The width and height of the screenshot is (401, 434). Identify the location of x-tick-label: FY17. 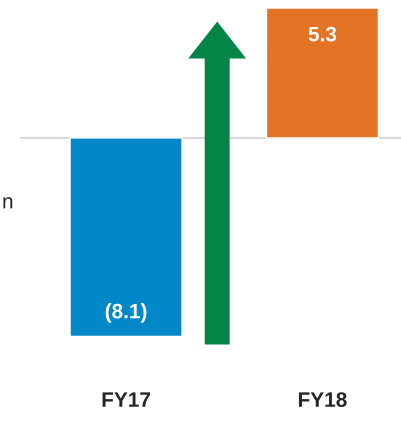
(126, 399).